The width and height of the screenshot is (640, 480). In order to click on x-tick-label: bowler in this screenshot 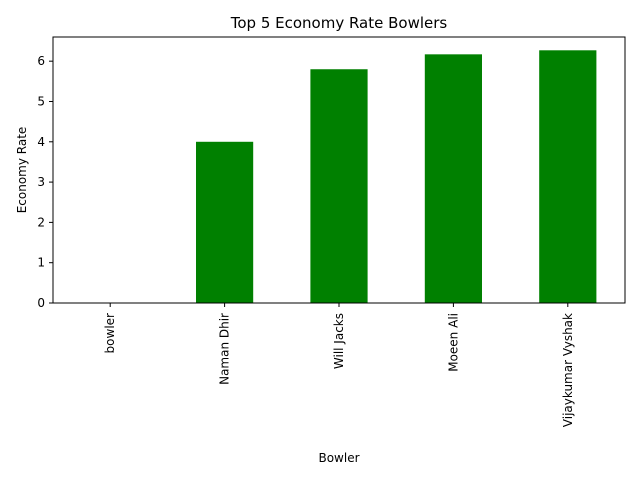, I will do `click(110, 333)`.